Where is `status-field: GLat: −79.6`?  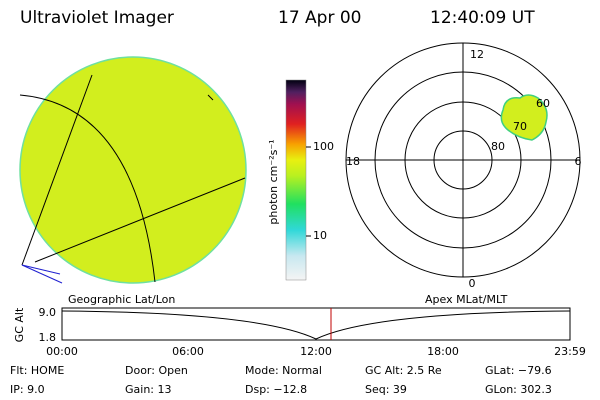 status-field: GLat: −79.6 is located at coordinates (518, 370).